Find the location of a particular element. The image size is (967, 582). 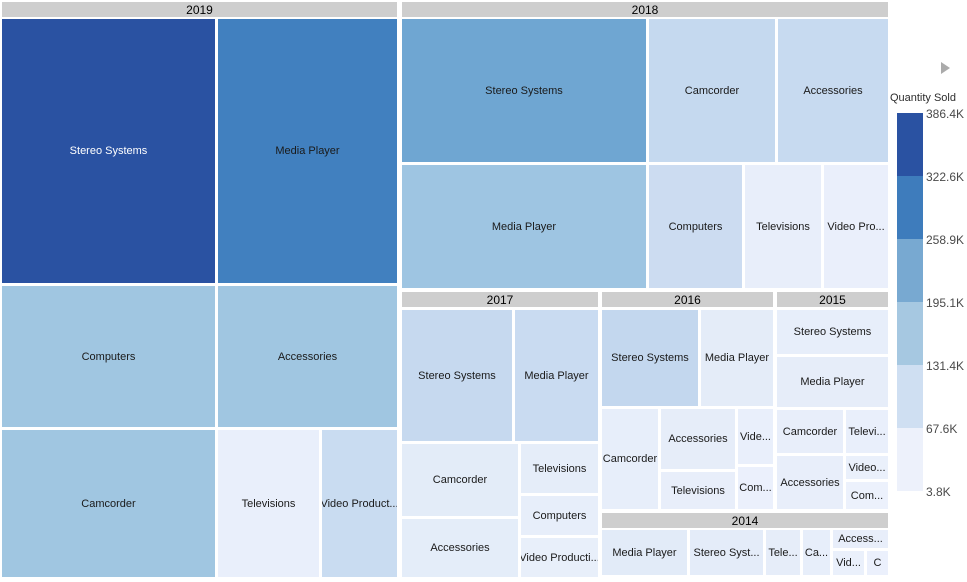

legend-color-bar is located at coordinates (910, 302).